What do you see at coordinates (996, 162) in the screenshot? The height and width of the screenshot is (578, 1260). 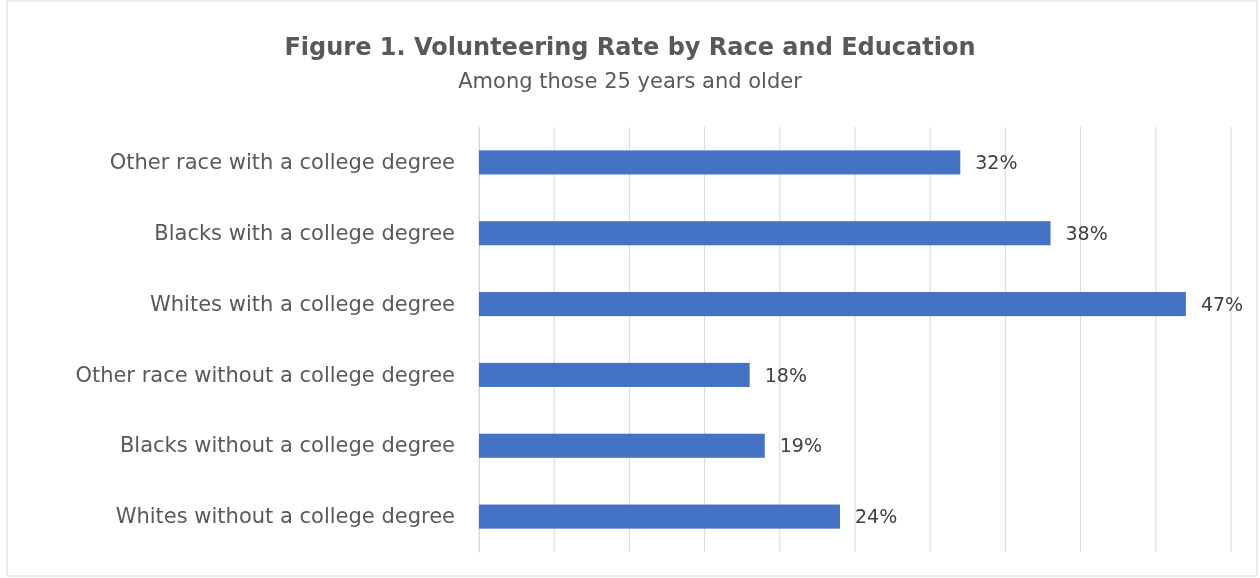 I see `data-label: 32%` at bounding box center [996, 162].